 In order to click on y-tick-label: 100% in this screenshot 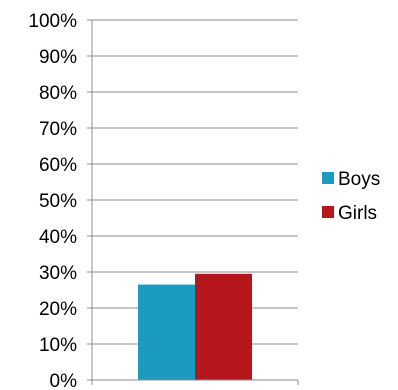, I will do `click(52, 21)`.